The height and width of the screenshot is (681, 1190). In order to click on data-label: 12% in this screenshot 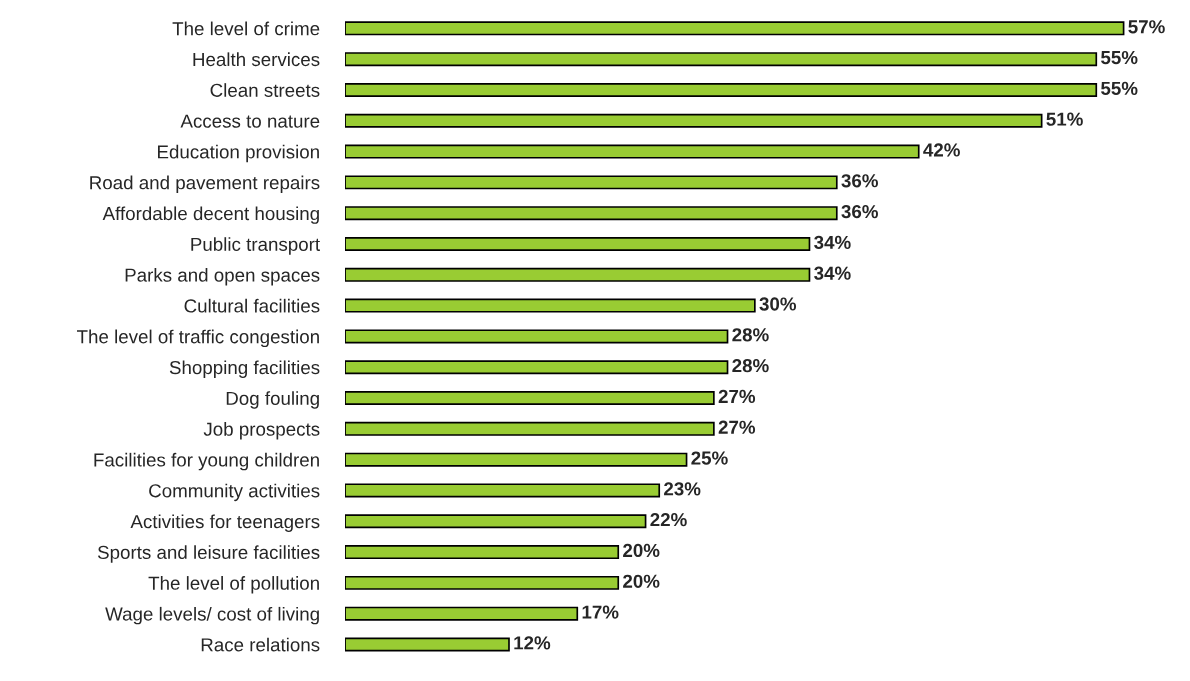, I will do `click(532, 643)`.